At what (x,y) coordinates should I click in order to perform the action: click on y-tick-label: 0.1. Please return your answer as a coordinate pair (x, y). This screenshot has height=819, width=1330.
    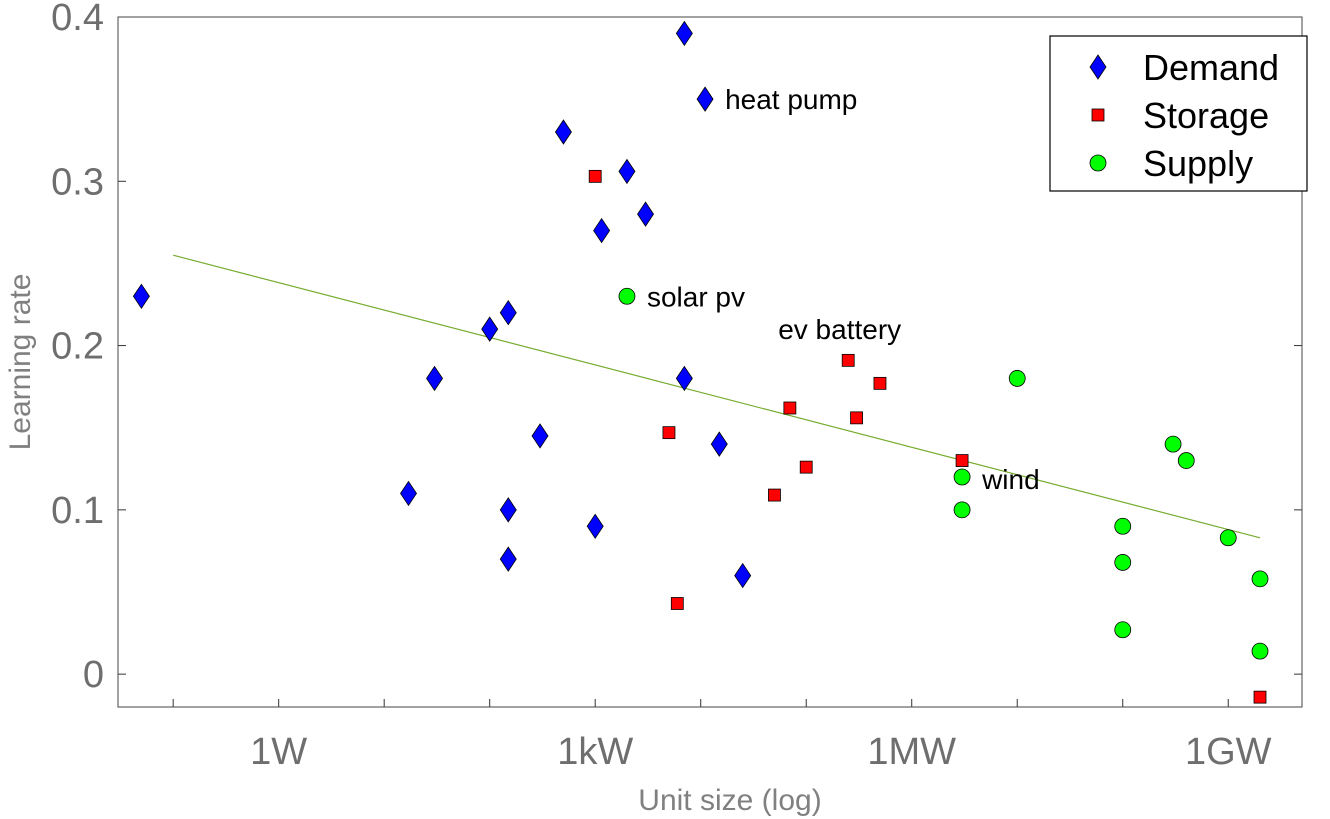
    Looking at the image, I should click on (77, 511).